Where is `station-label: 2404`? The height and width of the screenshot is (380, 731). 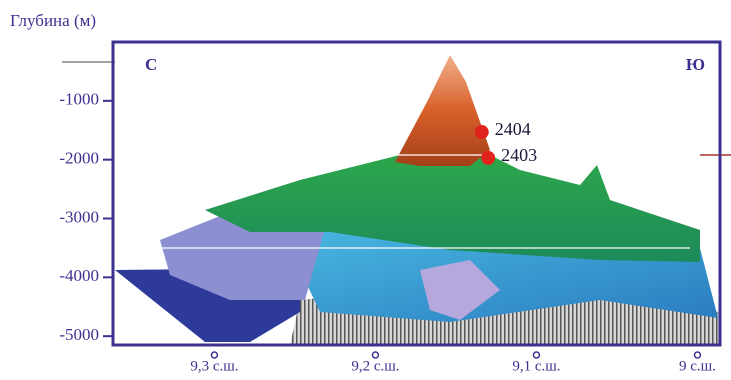 station-label: 2404 is located at coordinates (513, 129).